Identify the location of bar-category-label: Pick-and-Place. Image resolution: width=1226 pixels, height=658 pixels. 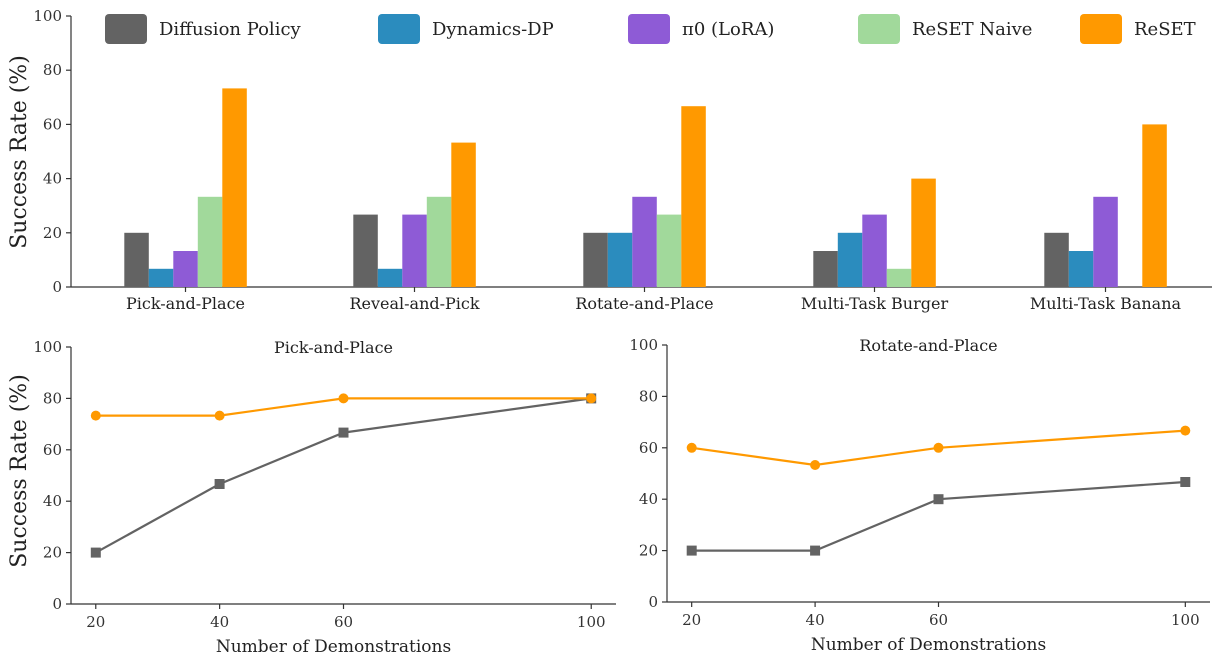
(185, 303).